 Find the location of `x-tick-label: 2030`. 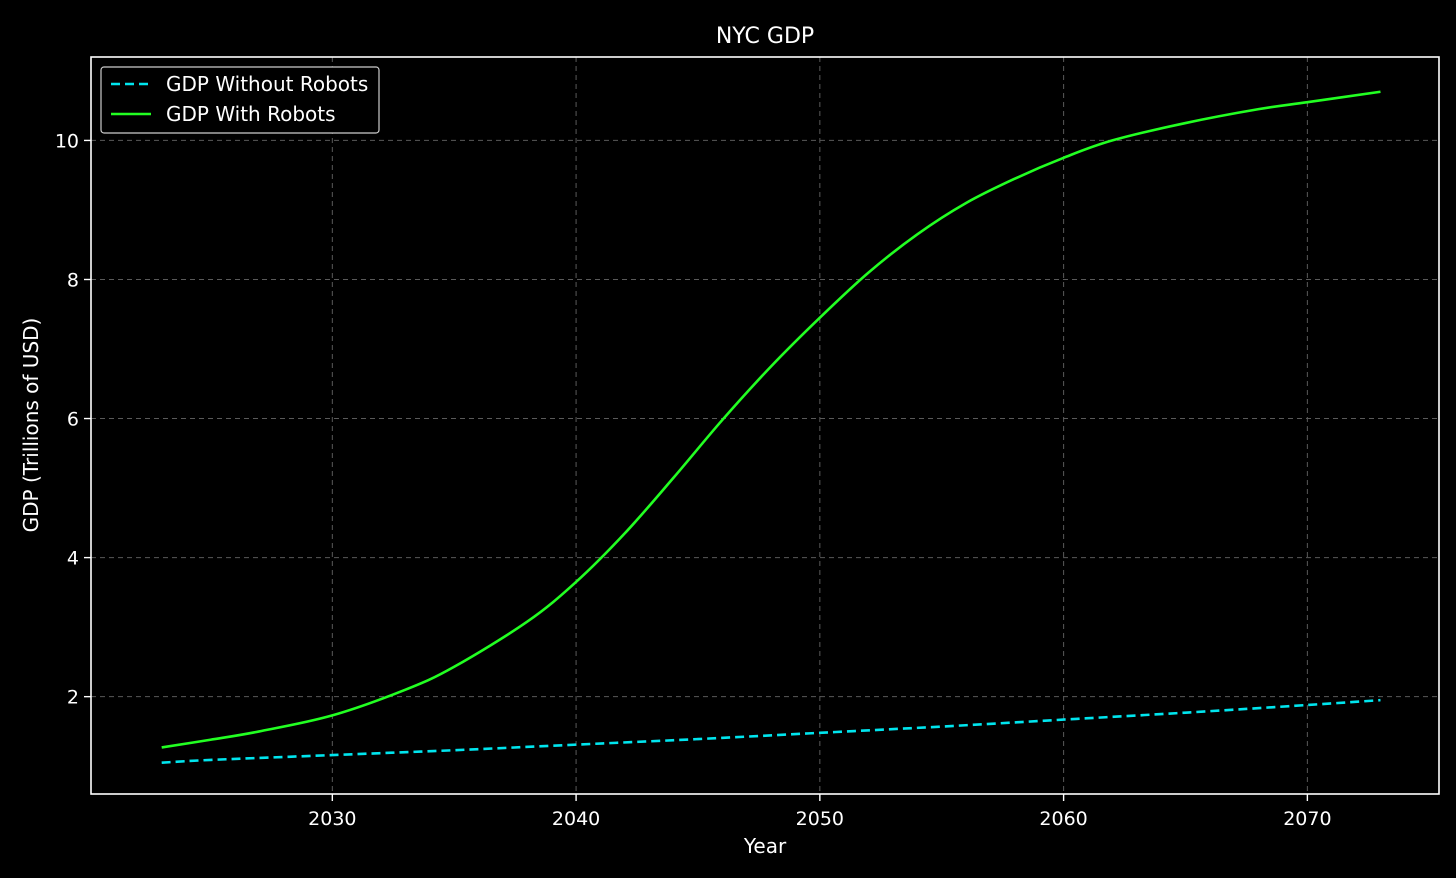

x-tick-label: 2030 is located at coordinates (332, 819).